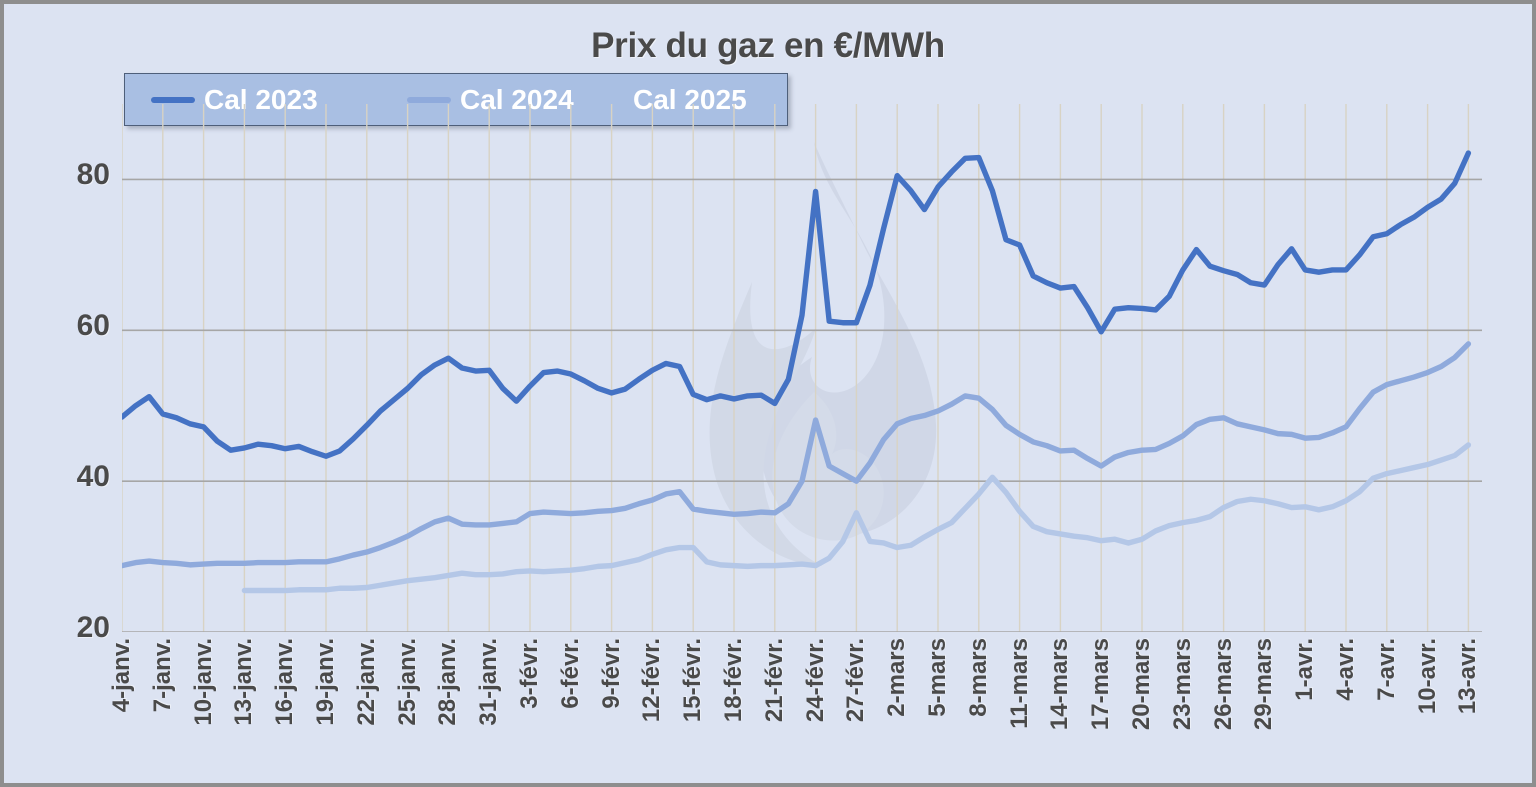 Image resolution: width=1536 pixels, height=787 pixels. Describe the element at coordinates (448, 682) in the screenshot. I see `x-axis-tick-label: 28-janv.` at that location.